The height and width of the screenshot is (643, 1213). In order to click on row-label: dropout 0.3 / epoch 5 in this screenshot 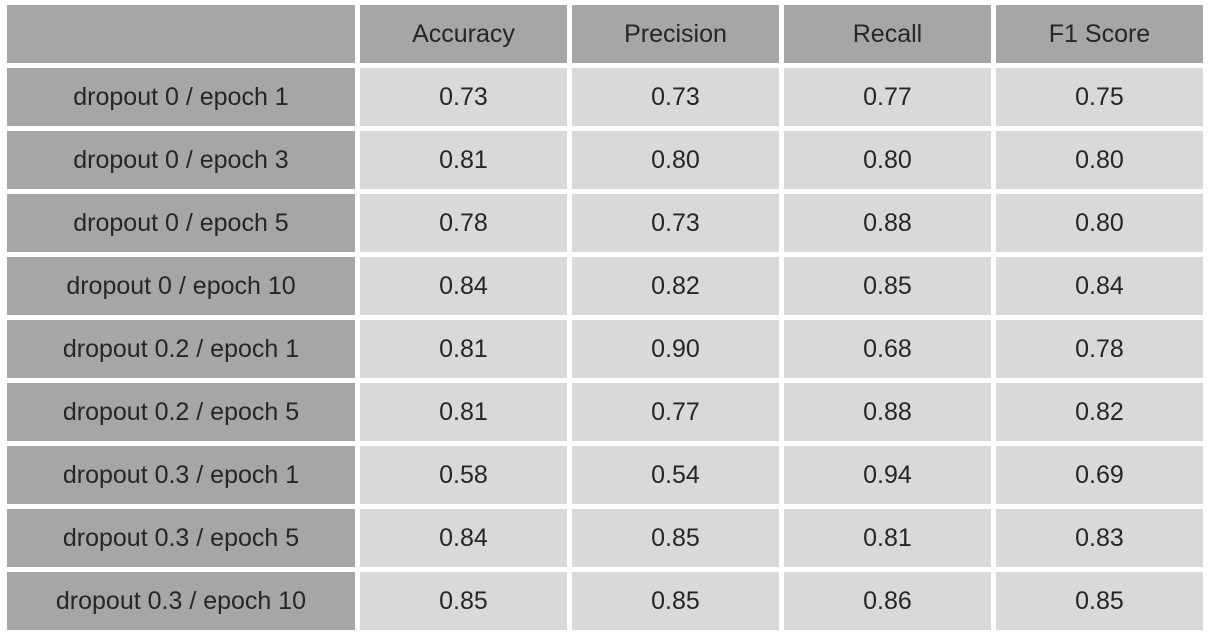, I will do `click(181, 538)`.